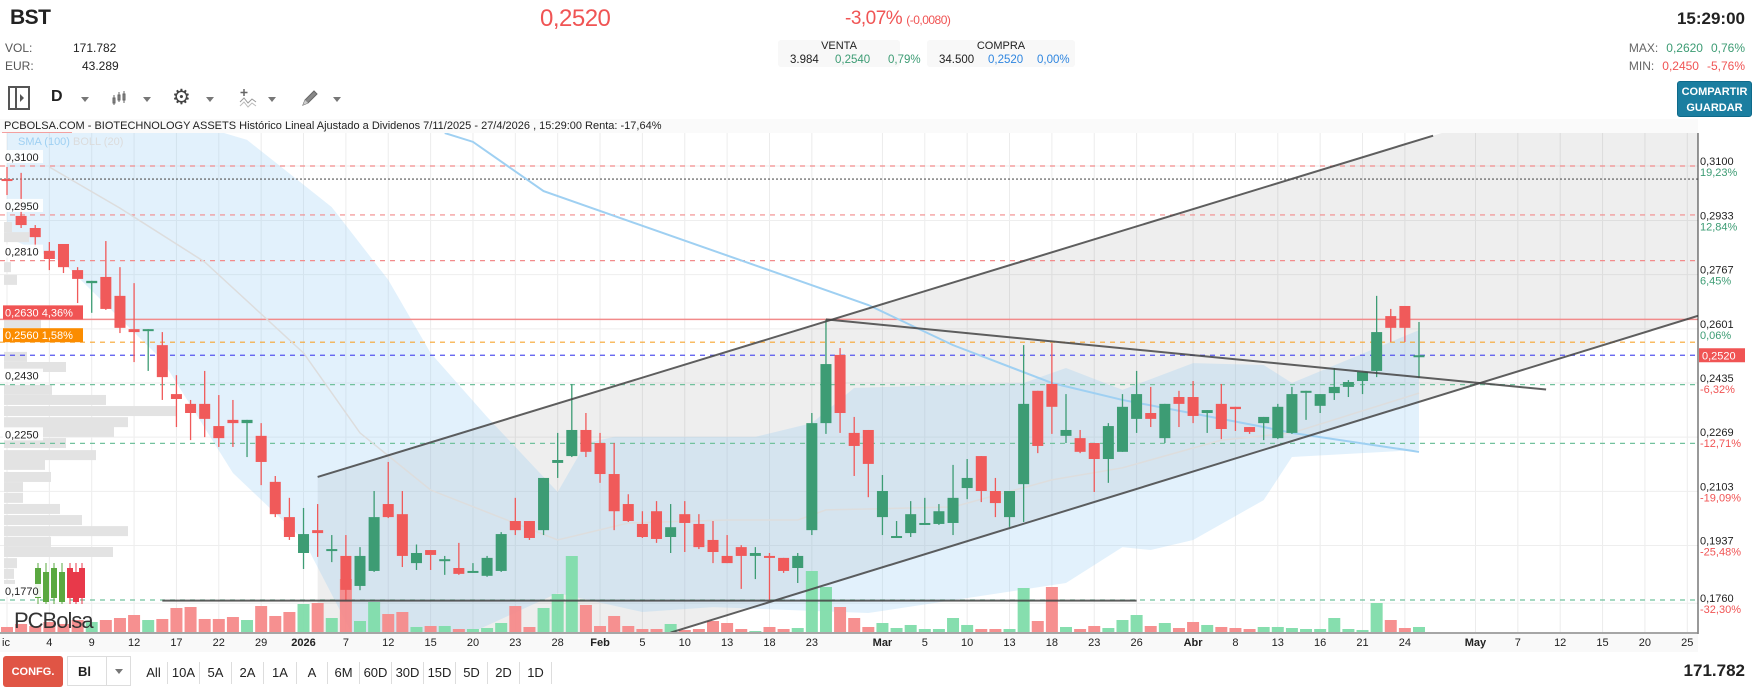 The image size is (1761, 693). I want to click on range-button-30d: 30D, so click(408, 673).